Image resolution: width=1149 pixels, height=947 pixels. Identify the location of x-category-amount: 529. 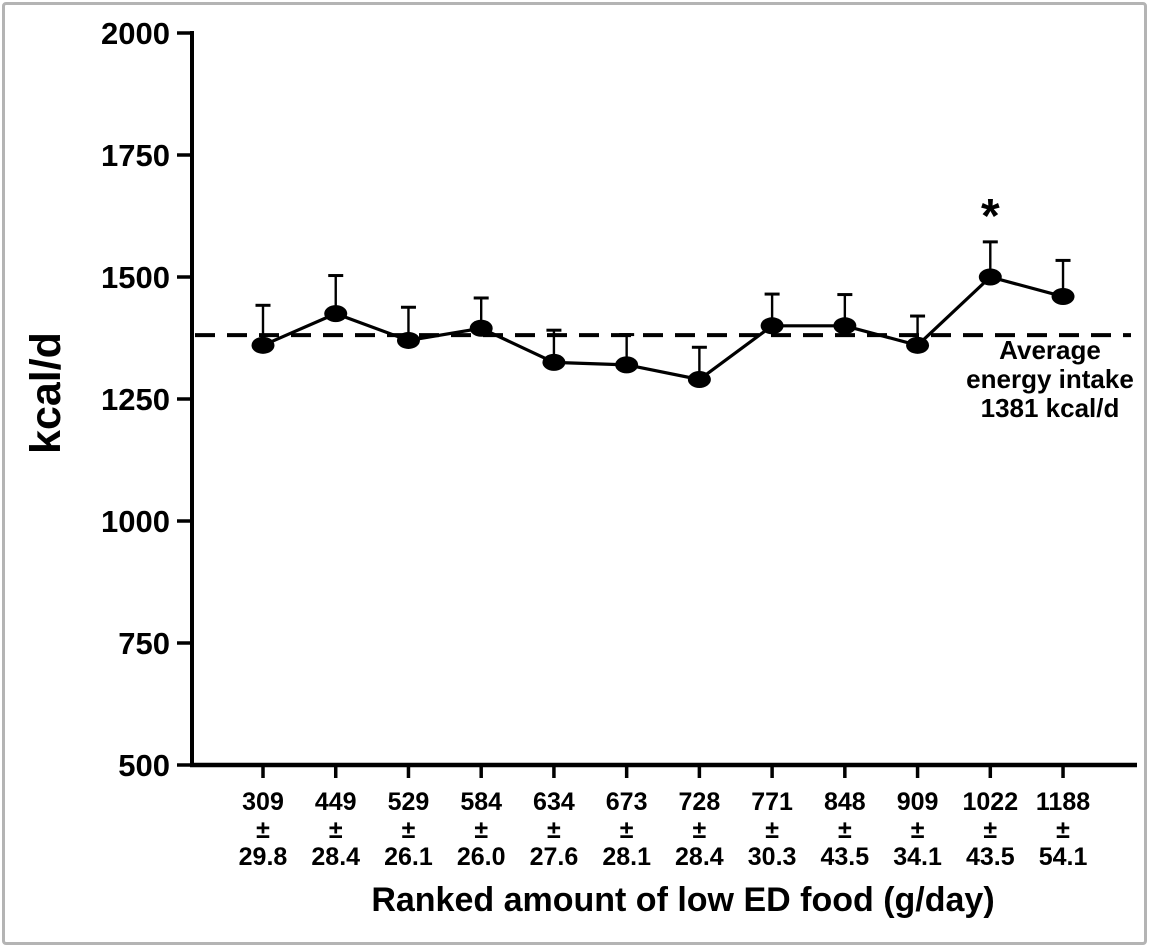
(409, 802).